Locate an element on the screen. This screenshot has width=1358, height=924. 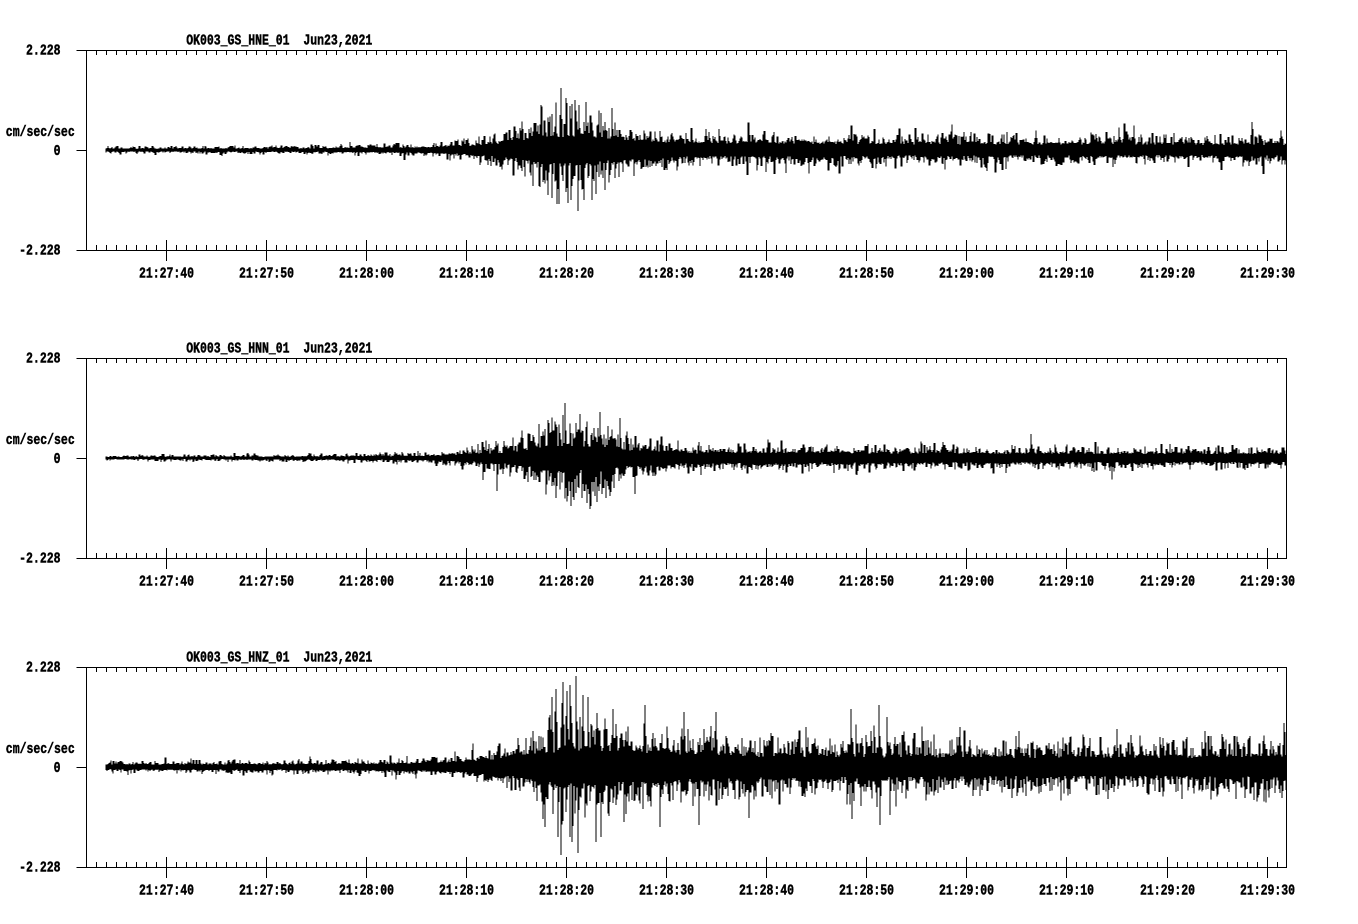
svg-text: OK003_GS_HNZ_01 Jun23,2021 is located at coordinates (279, 657).